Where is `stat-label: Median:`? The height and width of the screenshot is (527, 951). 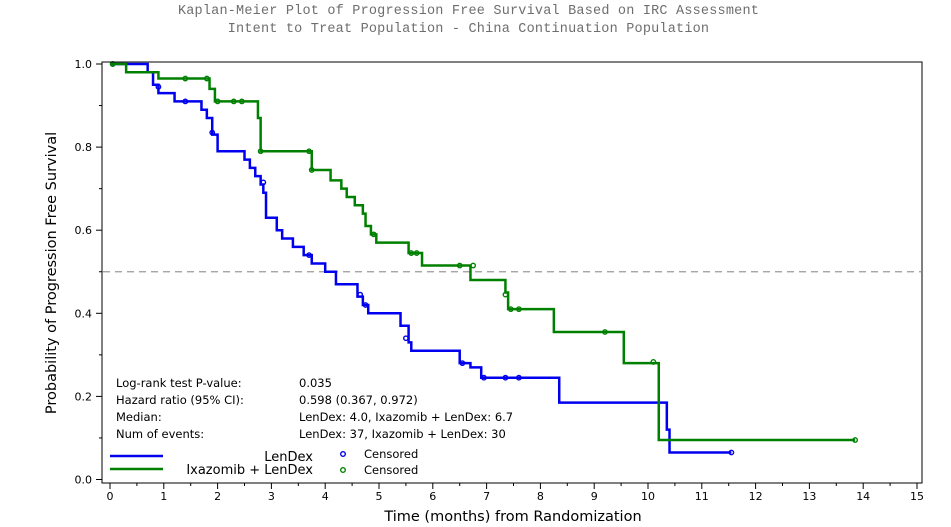 stat-label: Median: is located at coordinates (139, 417).